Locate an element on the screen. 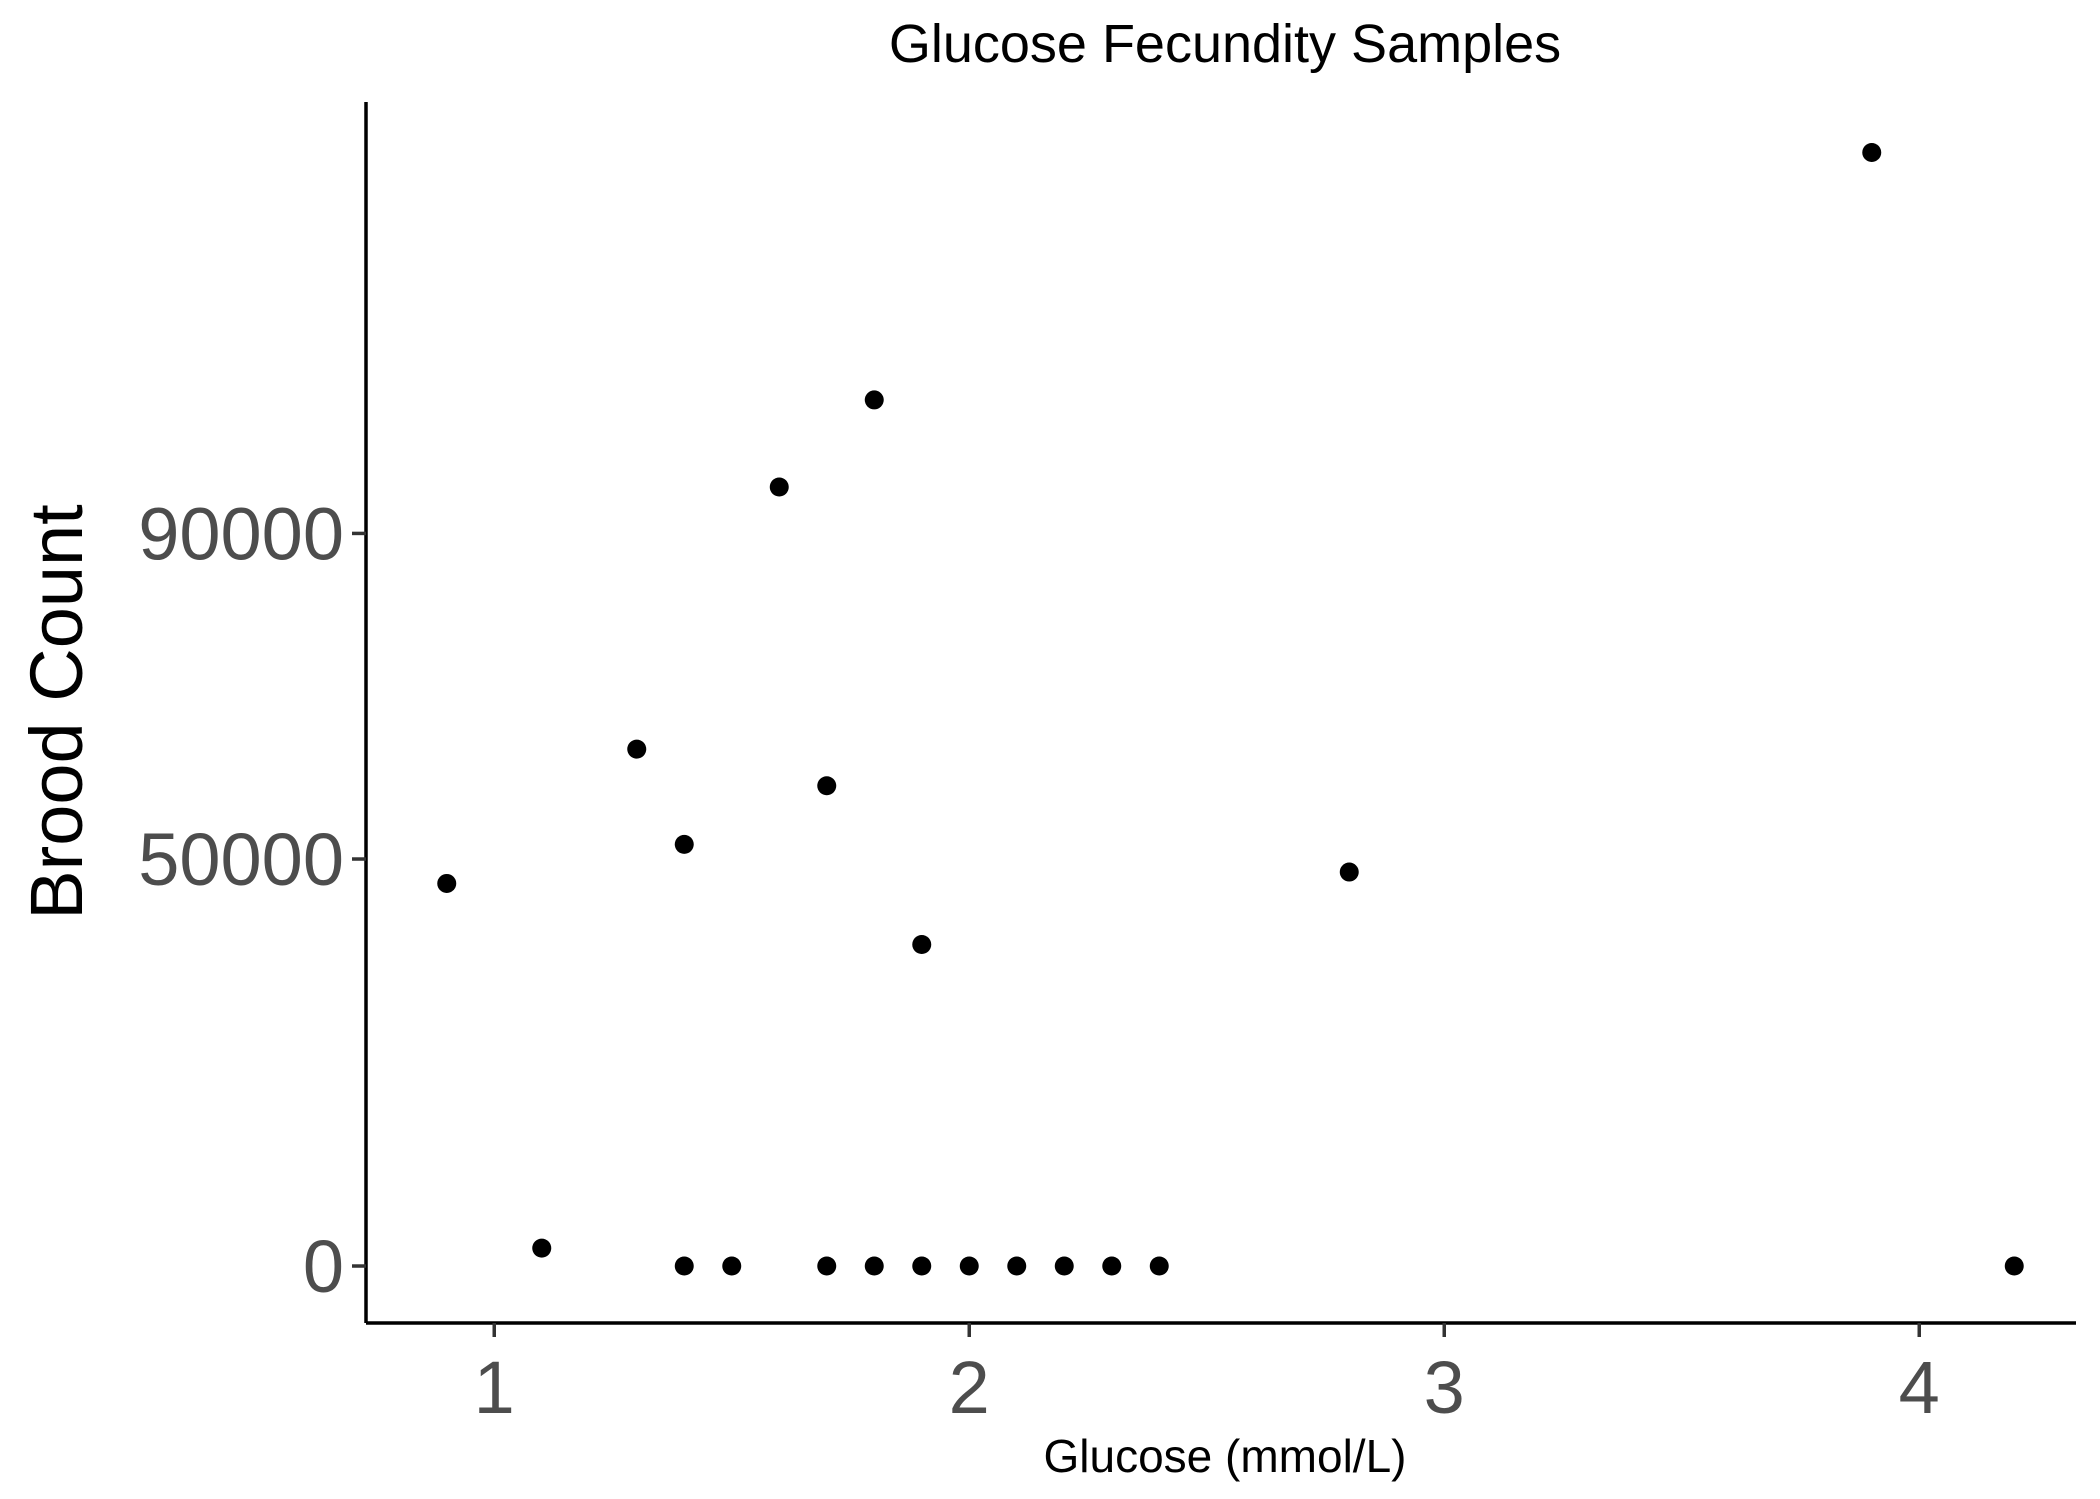  y-axis-ticks: 0 50000 90000 is located at coordinates (252, 900).